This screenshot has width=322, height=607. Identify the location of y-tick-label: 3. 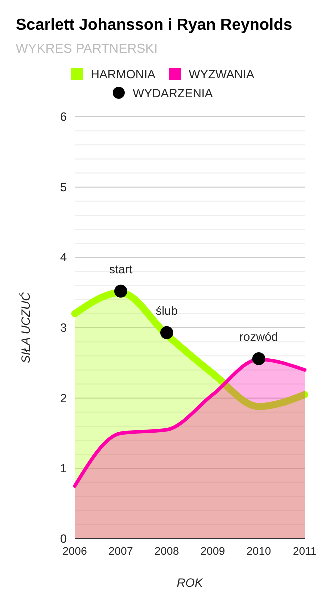
(64, 328).